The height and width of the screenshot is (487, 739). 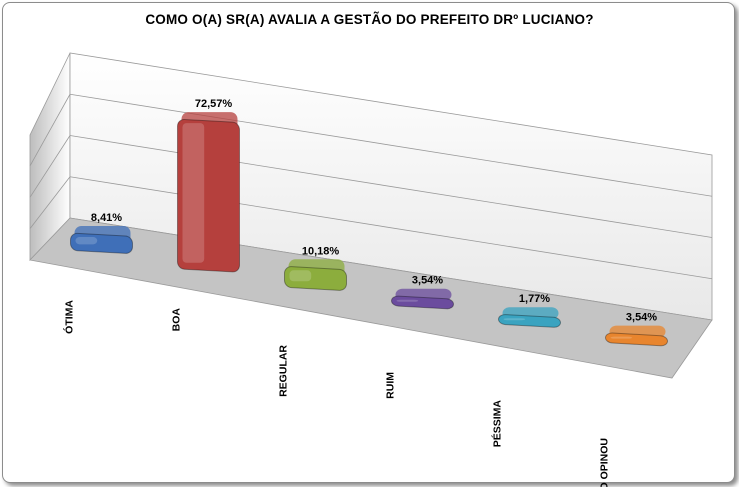 I want to click on category-label-1: BOA, so click(x=176, y=320).